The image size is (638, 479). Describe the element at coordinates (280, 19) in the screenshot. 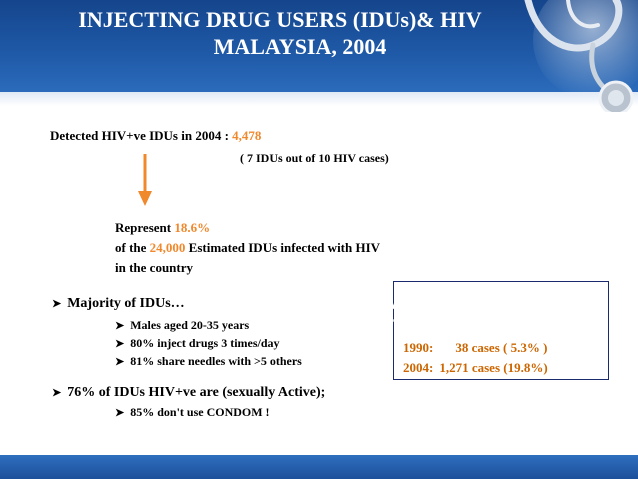

I see `title-line-1: INJECTING DRUG USERS (IDUs)& HIV` at that location.